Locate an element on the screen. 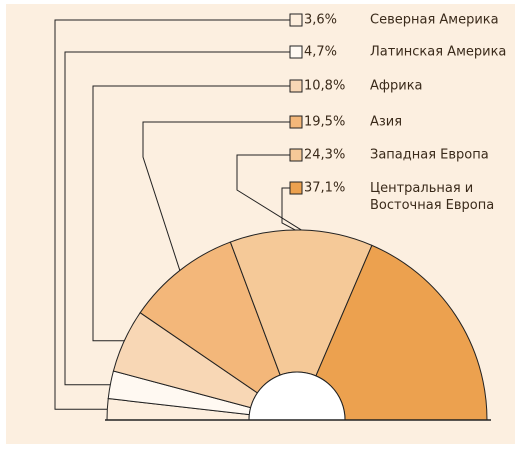 This screenshot has width=521, height=449. legend-value: 3,6% is located at coordinates (320, 20).